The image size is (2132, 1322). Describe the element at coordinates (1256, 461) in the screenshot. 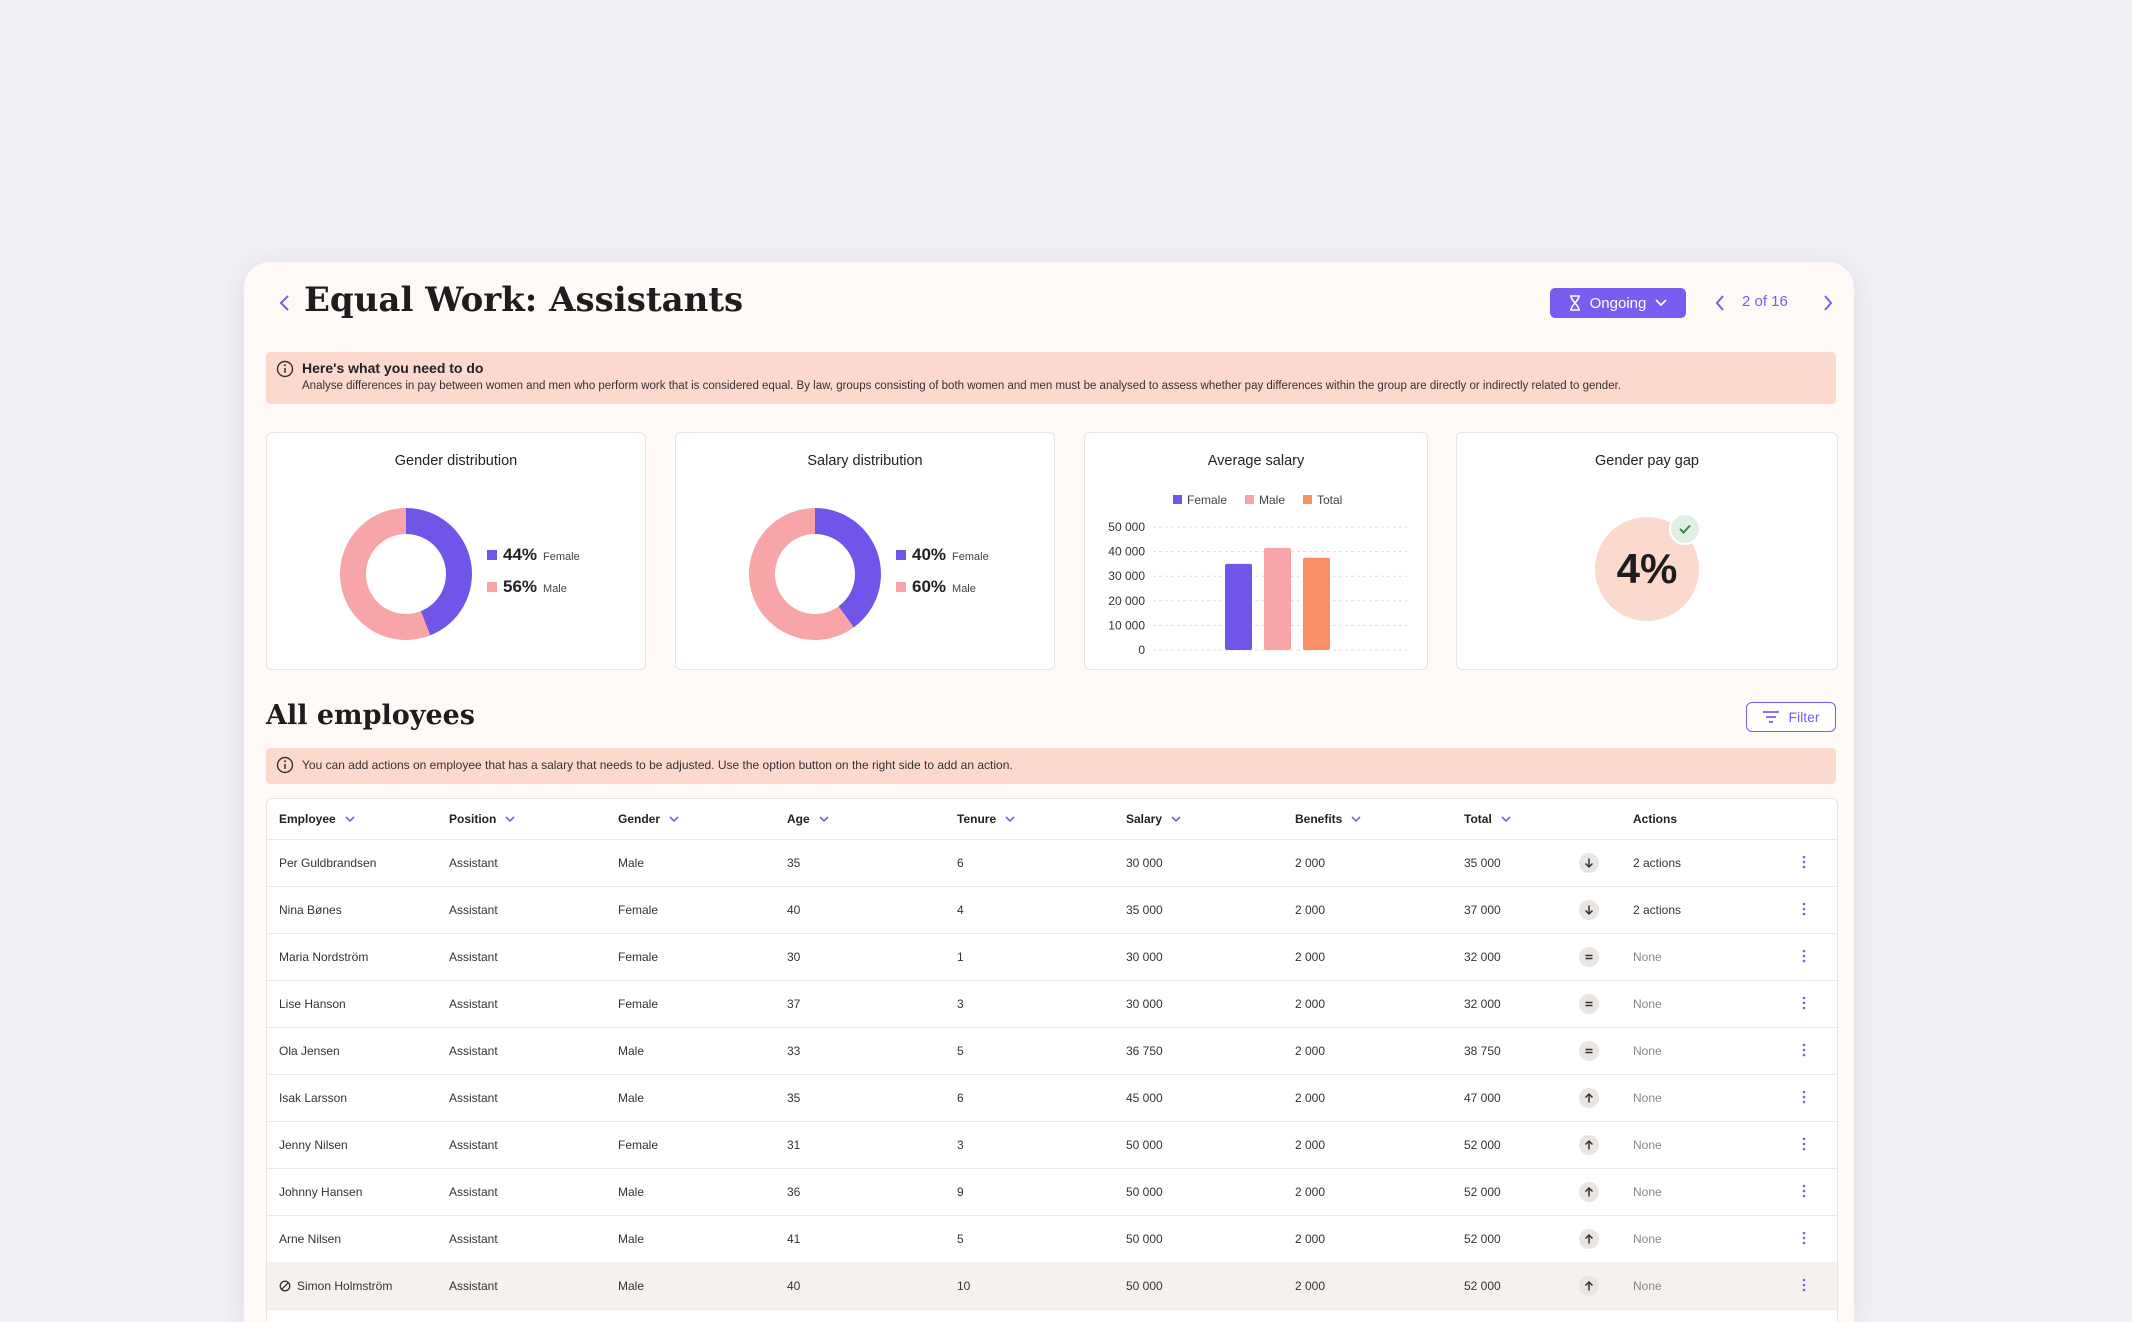

I see `card-title: Average salary` at that location.